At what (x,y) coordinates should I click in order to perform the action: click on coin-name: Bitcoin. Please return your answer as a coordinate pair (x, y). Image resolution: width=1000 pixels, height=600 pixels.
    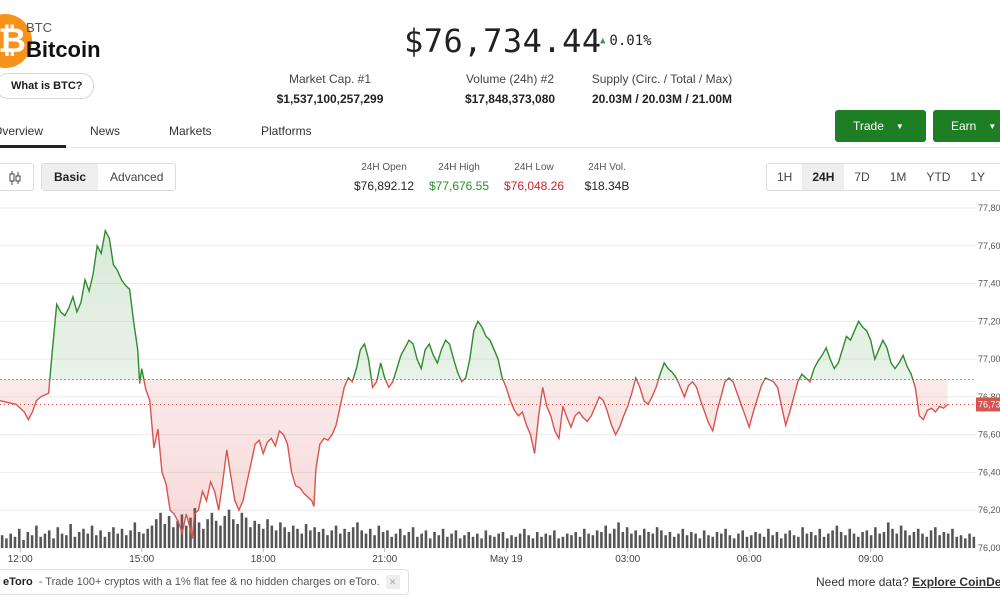
    Looking at the image, I should click on (63, 49).